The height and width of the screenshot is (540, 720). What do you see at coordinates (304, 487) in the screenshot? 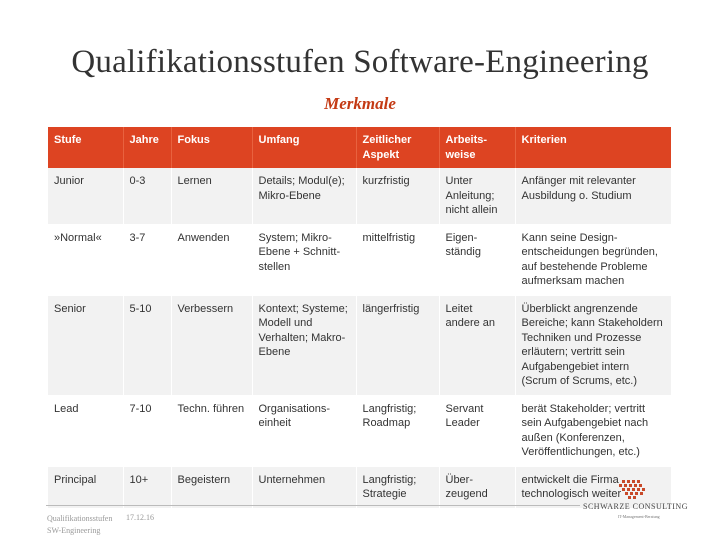
I see `cell-umfang: Unternehmen` at bounding box center [304, 487].